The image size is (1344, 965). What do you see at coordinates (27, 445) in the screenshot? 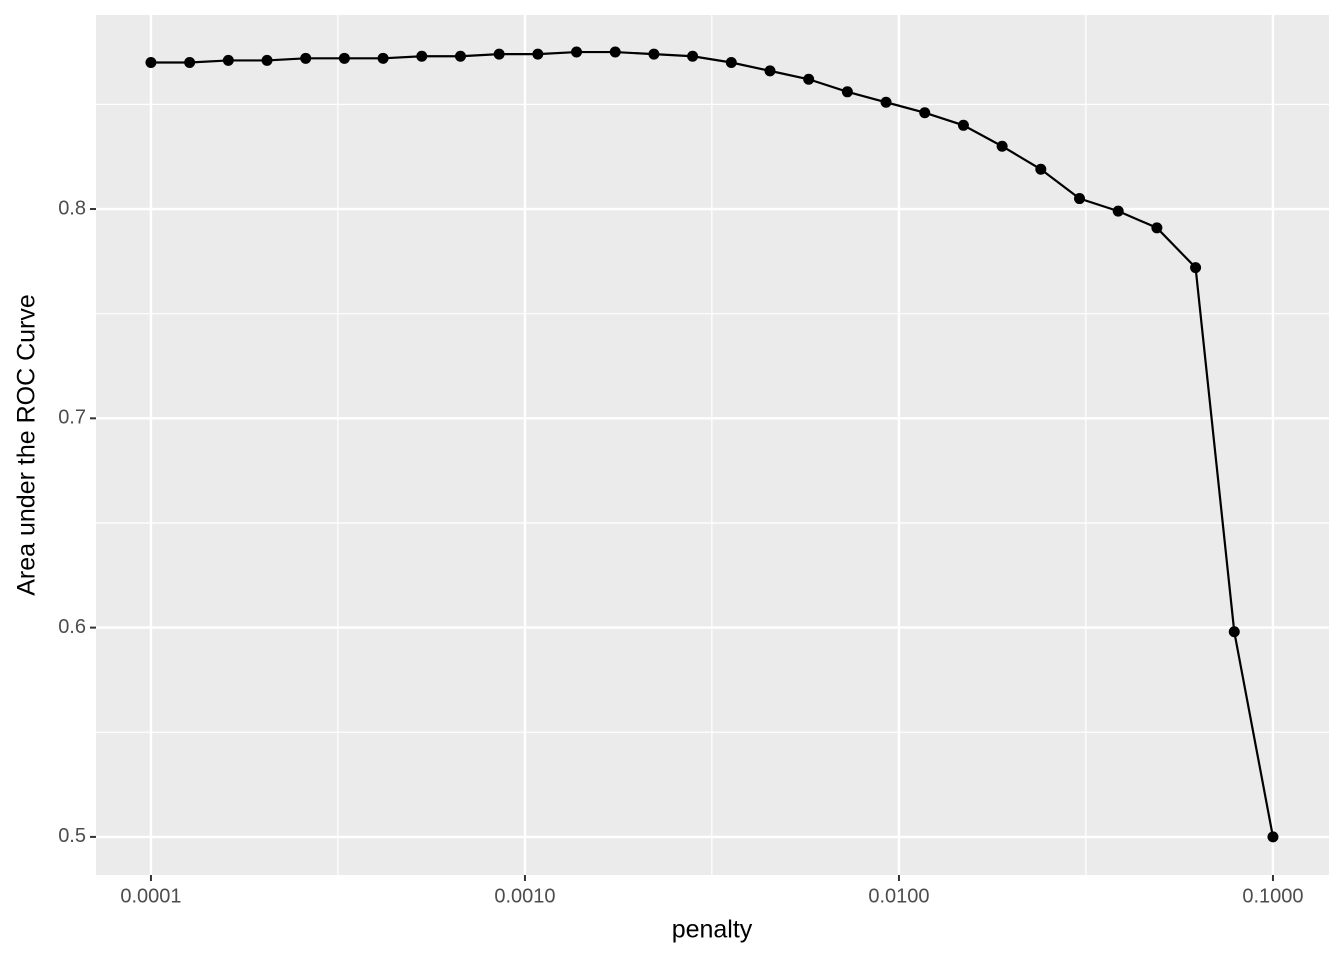
I see `y-axis-title: Area under the ROC Curve` at bounding box center [27, 445].